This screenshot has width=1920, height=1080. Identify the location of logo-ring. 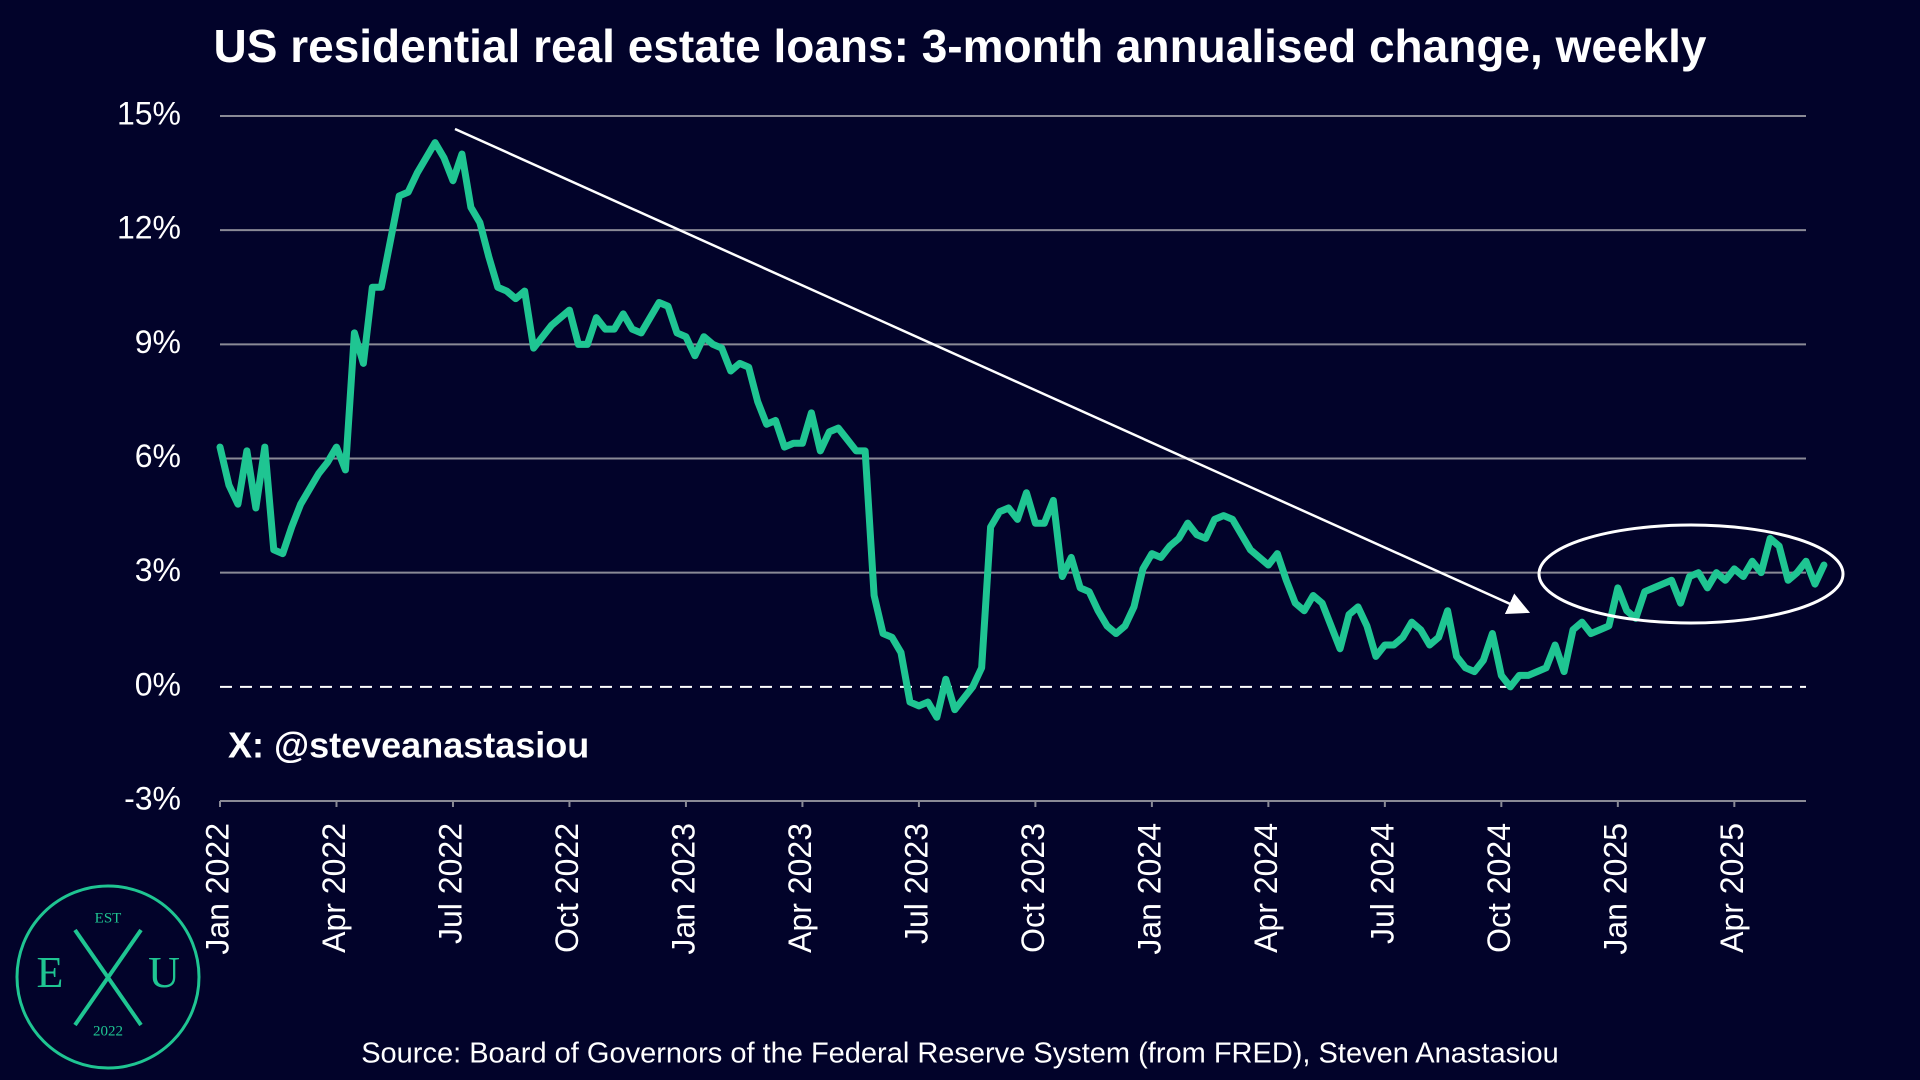
(108, 977).